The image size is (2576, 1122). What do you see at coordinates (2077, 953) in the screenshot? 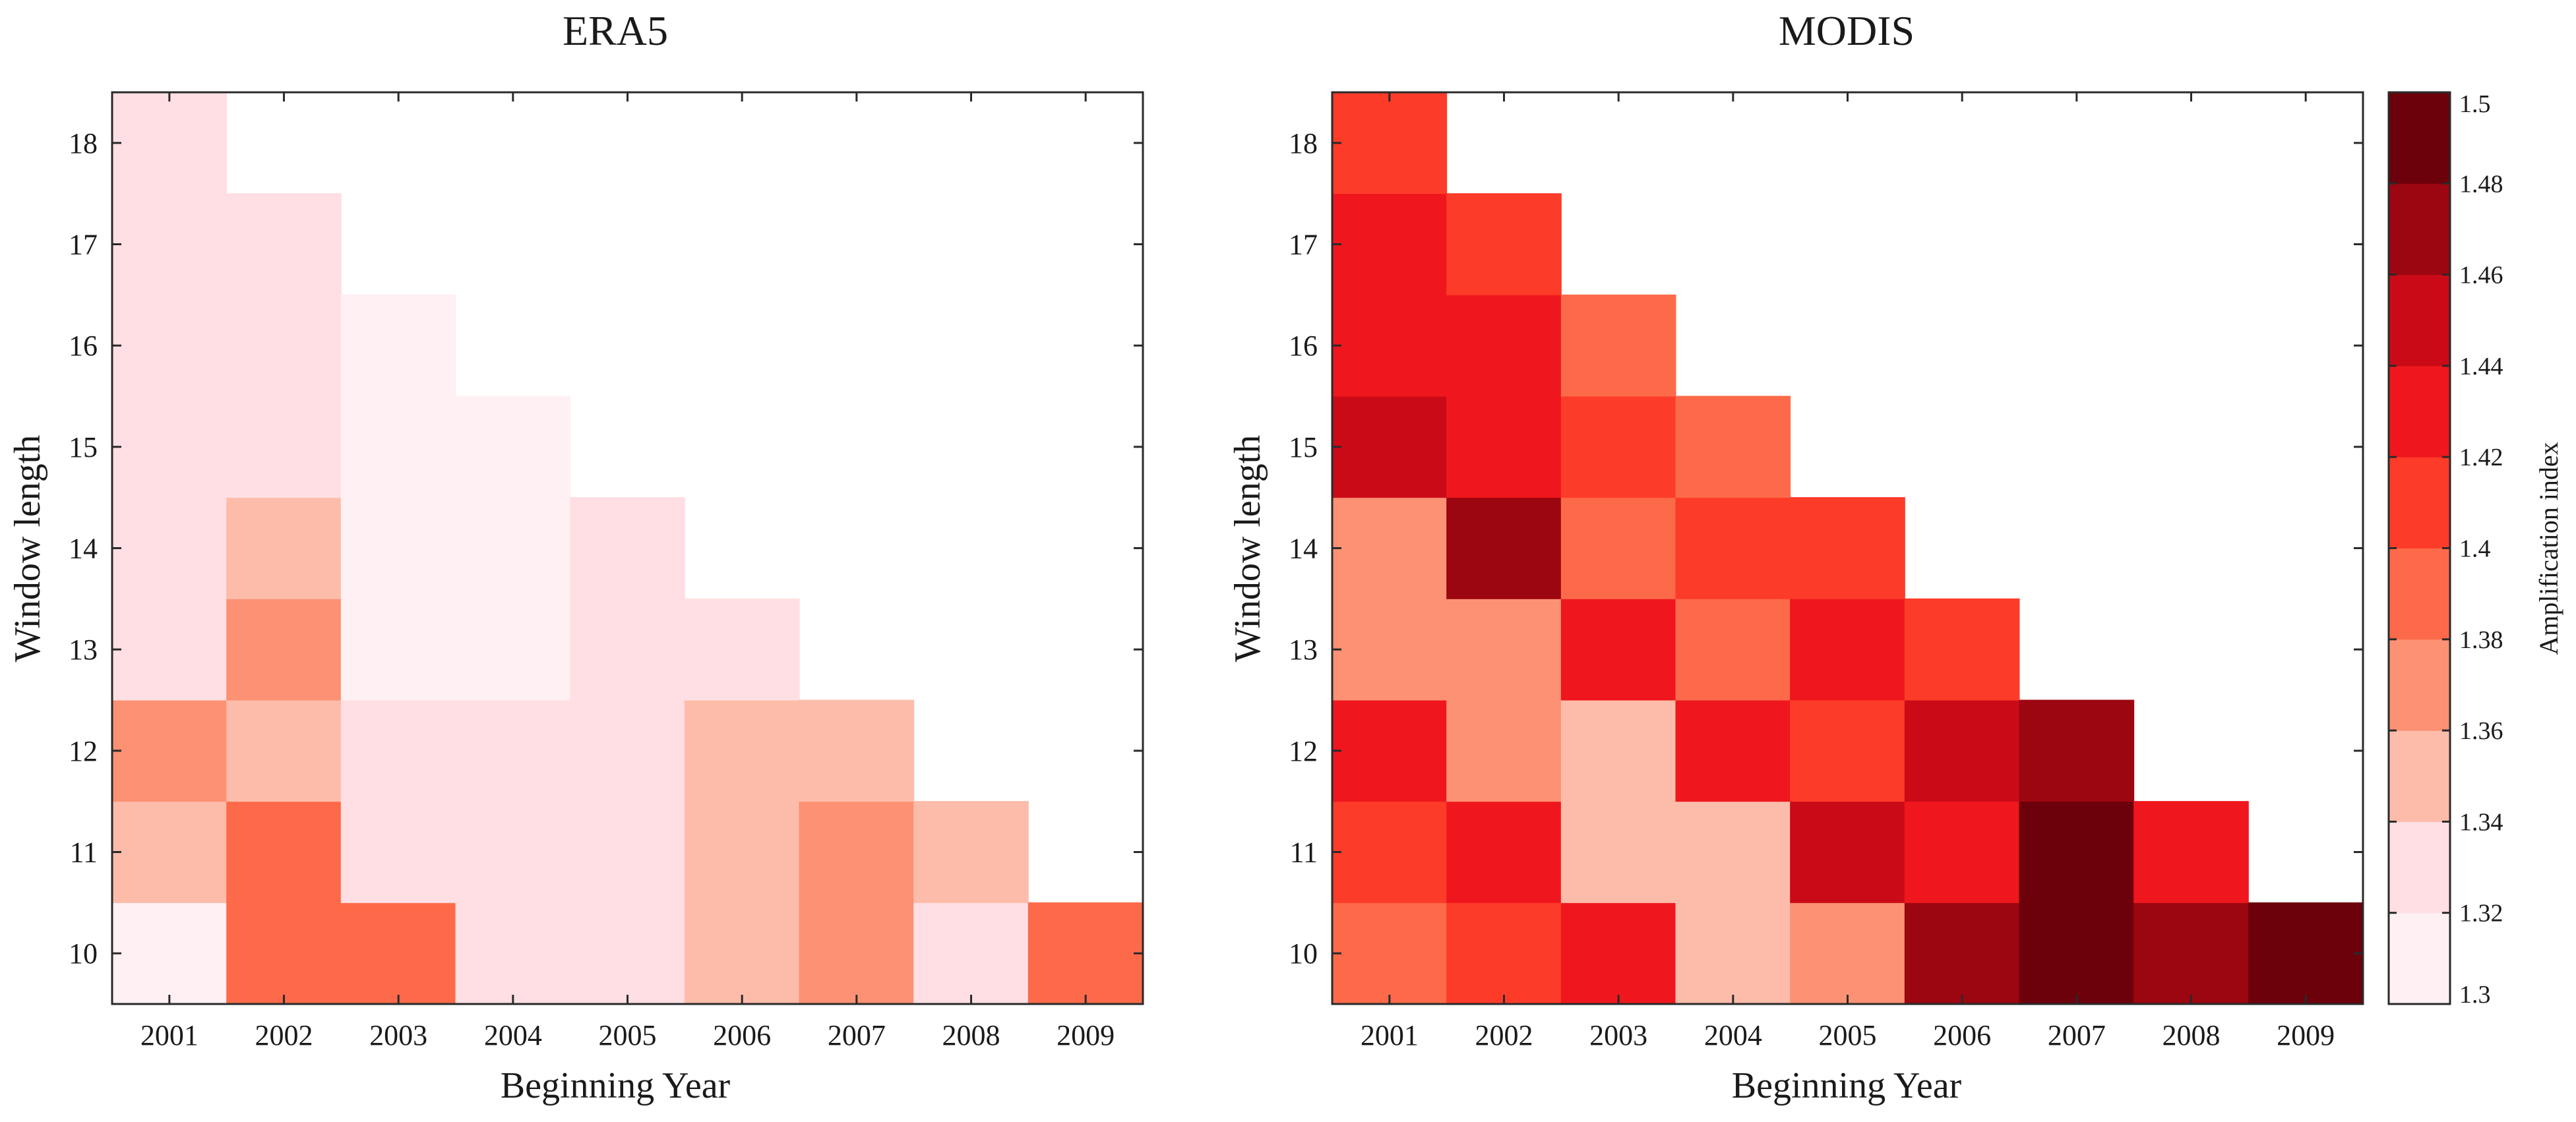
I see `modis-cell-2007-w10` at bounding box center [2077, 953].